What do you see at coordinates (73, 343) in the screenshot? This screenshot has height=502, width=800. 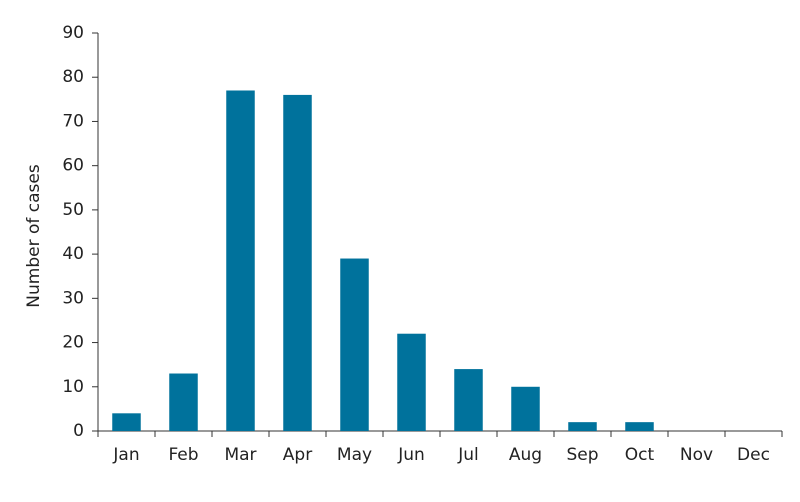 I see `y-tick-label: 20` at bounding box center [73, 343].